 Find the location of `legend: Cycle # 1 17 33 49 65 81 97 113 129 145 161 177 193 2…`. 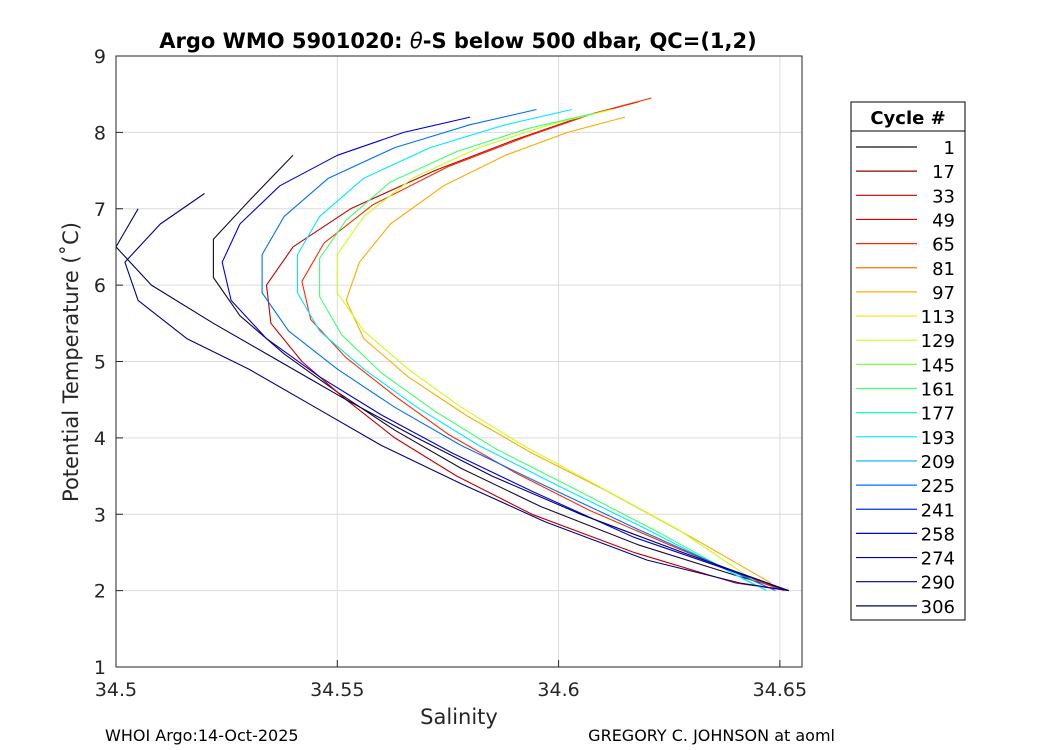

legend: Cycle # 1 17 33 49 65 81 97 113 129 145 161 177 193 2… is located at coordinates (908, 361).